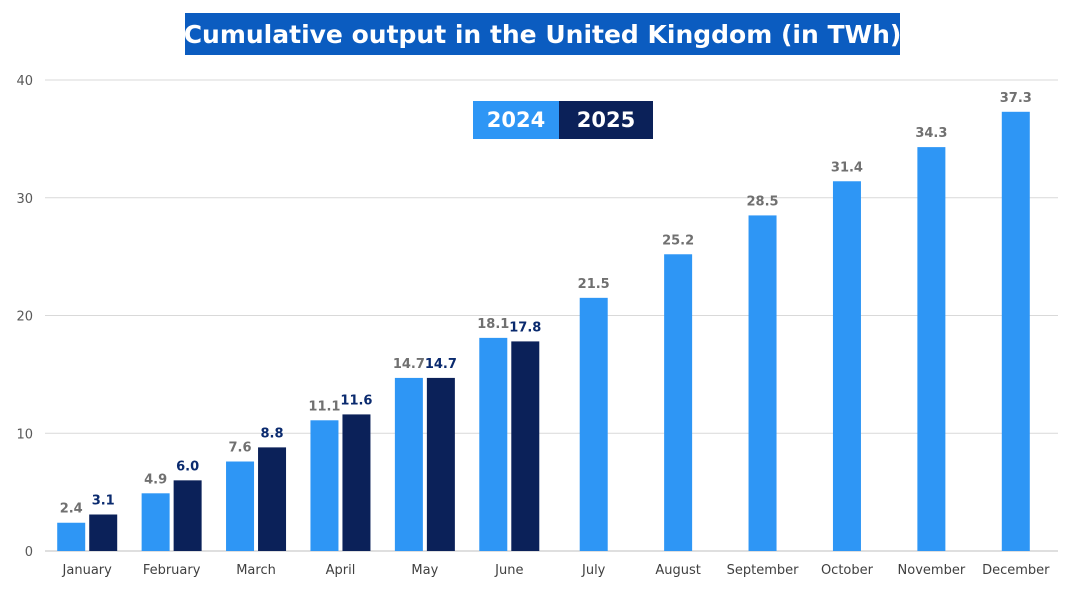  I want to click on data-label-2024: 28.5, so click(763, 201).